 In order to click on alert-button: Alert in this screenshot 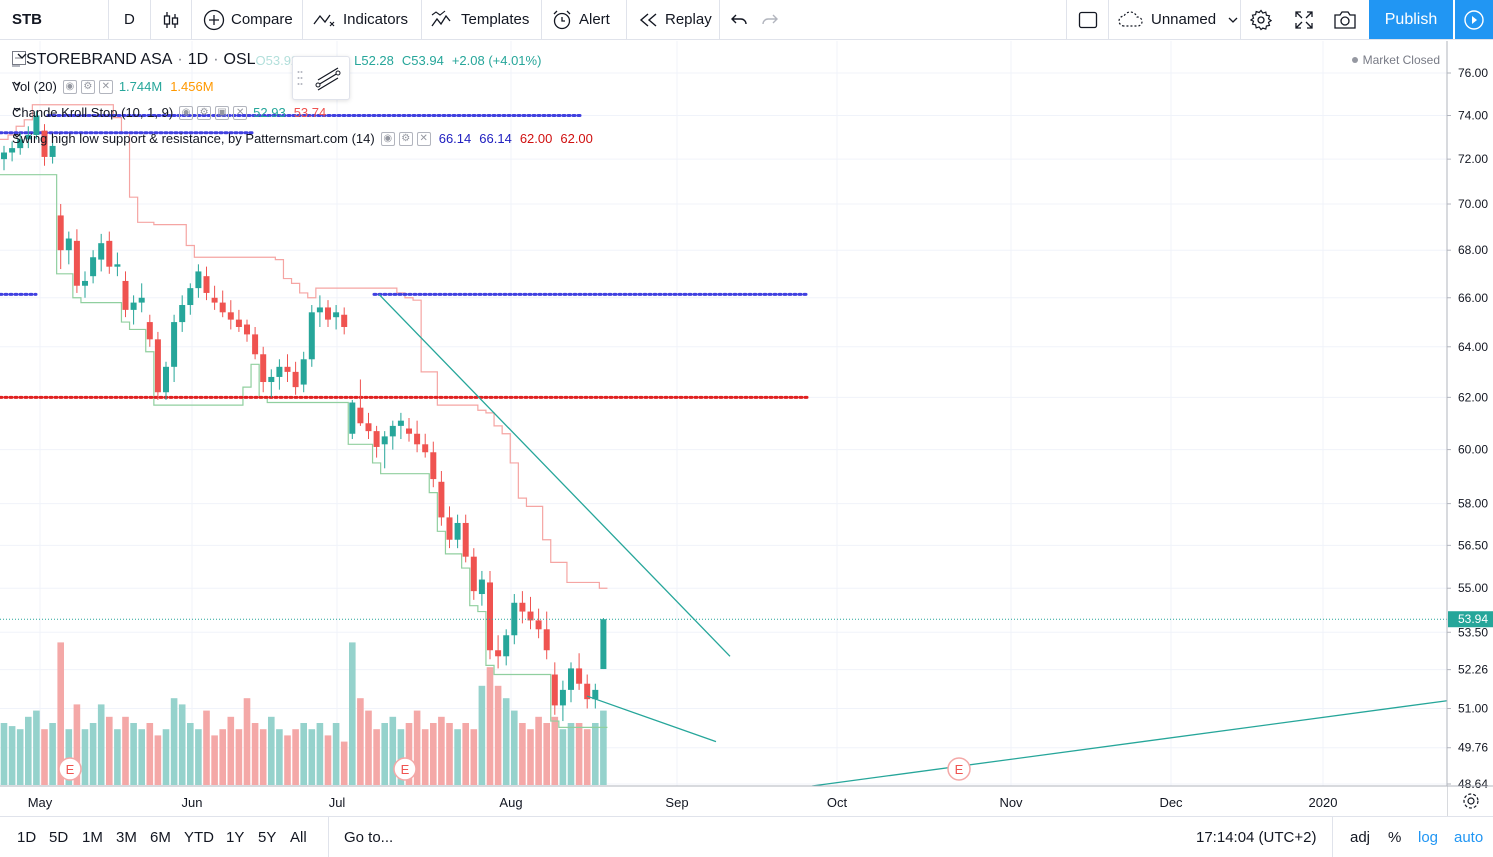, I will do `click(580, 19)`.